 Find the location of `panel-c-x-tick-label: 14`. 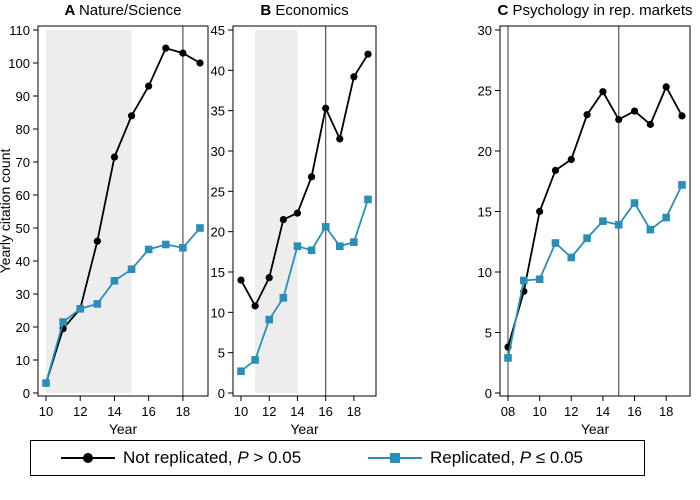

panel-c-x-tick-label: 14 is located at coordinates (603, 411).